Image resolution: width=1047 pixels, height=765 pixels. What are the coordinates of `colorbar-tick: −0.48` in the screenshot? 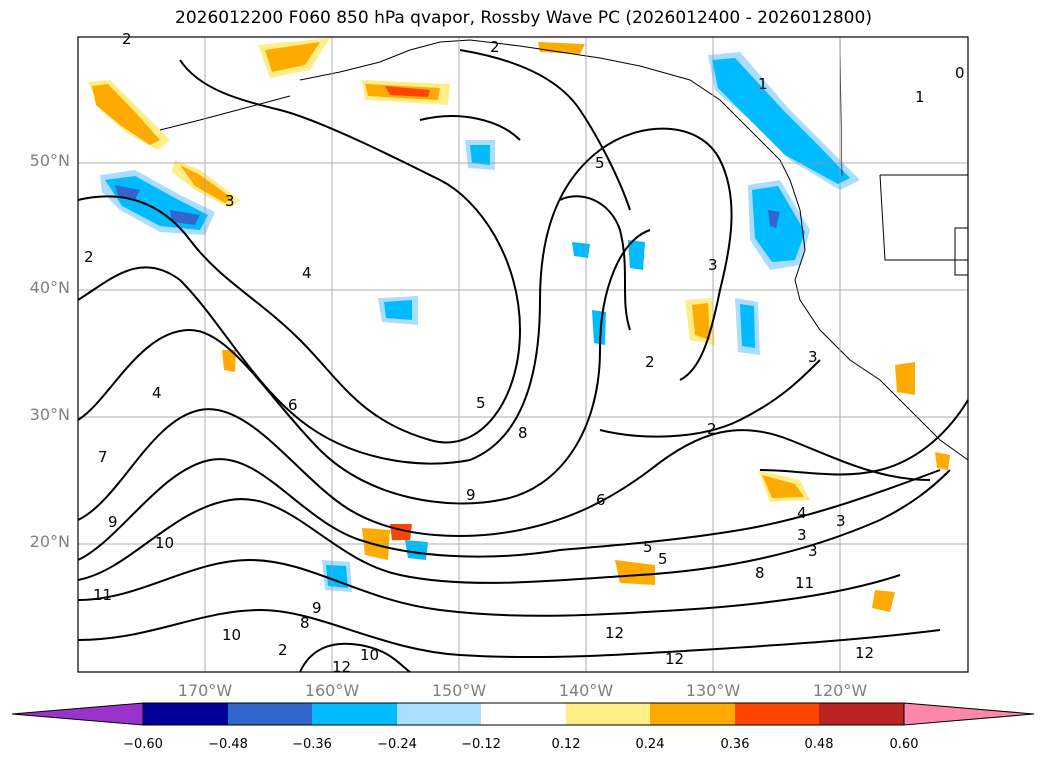 It's located at (228, 744).